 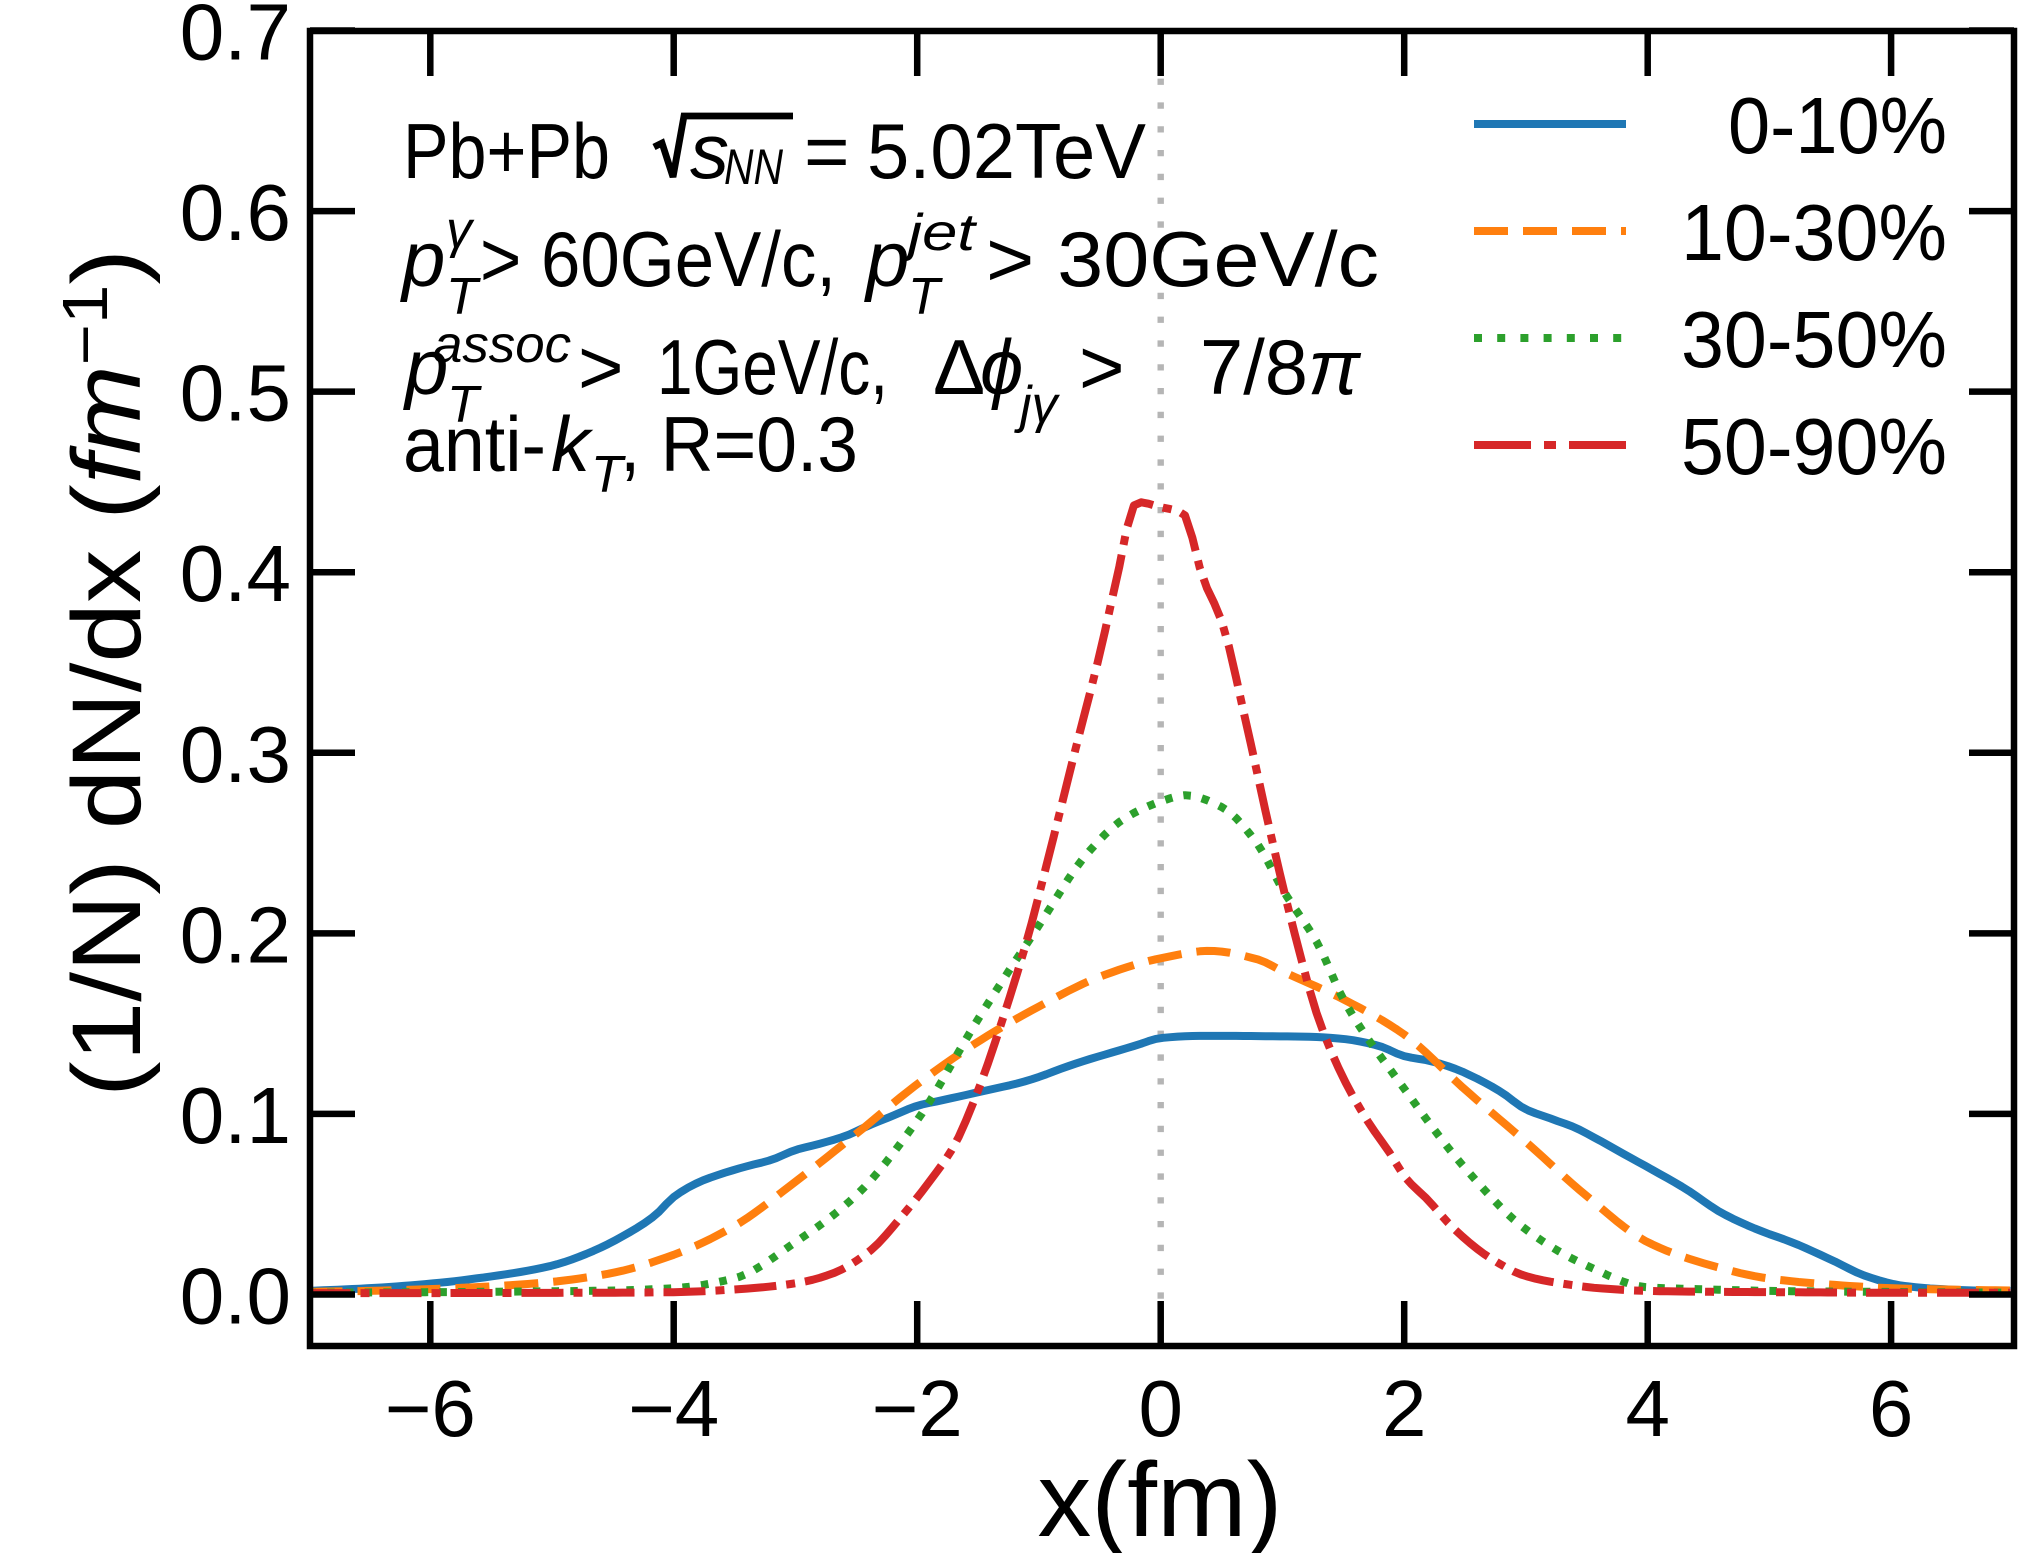 What do you see at coordinates (235, 1115) in the screenshot?
I see `svg-text: 0.1` at bounding box center [235, 1115].